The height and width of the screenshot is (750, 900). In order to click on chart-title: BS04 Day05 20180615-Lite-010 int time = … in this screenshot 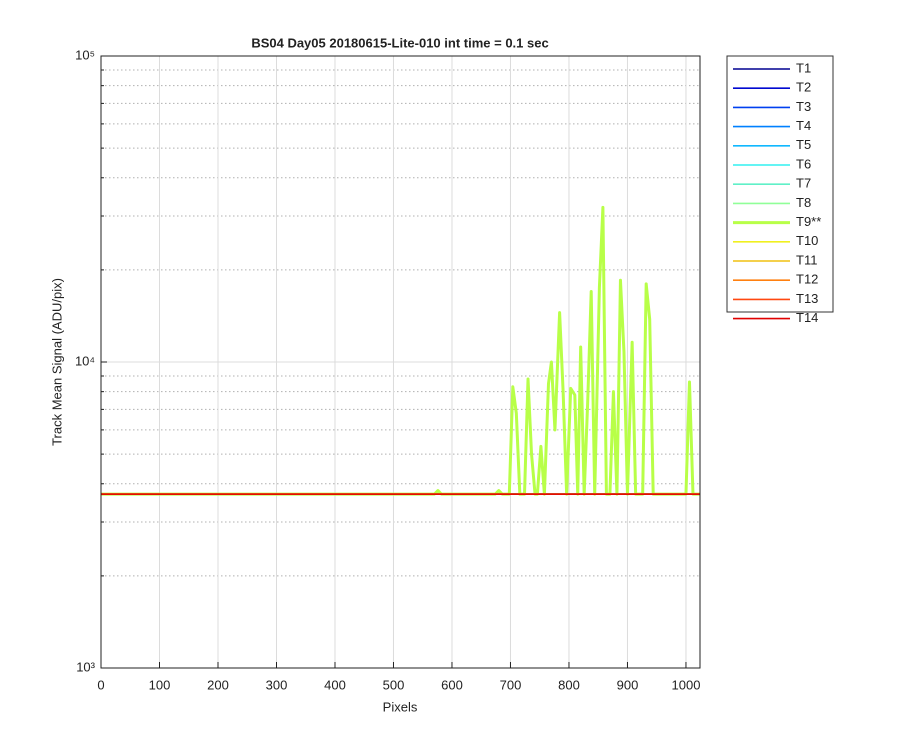, I will do `click(399, 42)`.